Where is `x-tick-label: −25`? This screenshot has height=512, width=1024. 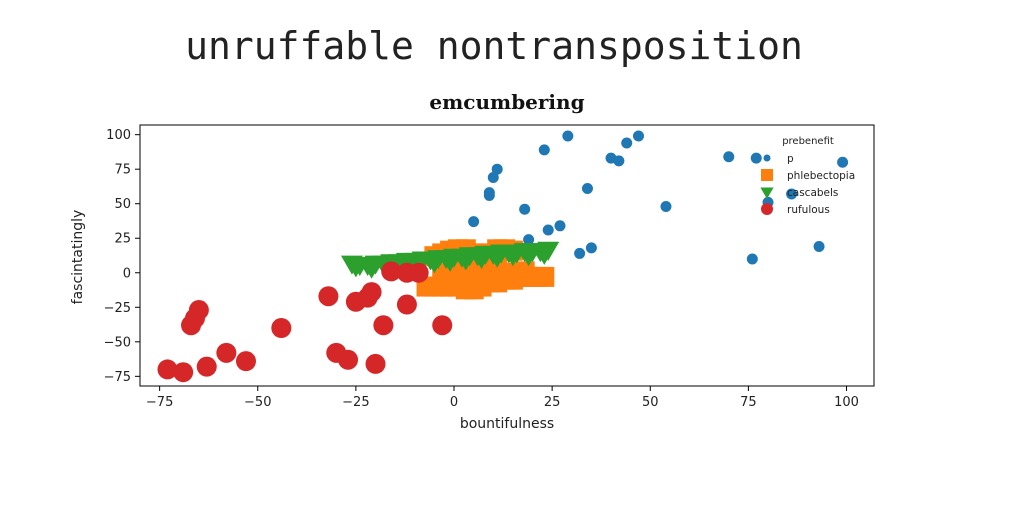
x-tick-label: −25 is located at coordinates (355, 402).